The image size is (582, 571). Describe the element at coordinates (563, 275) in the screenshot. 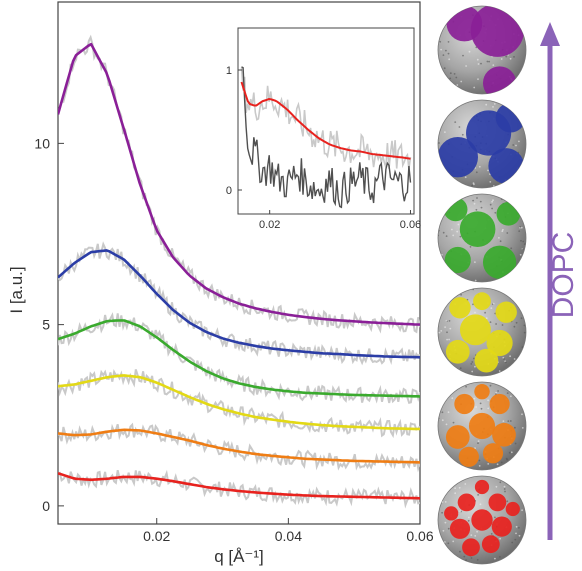

I see `dopc-label: DOPC` at that location.